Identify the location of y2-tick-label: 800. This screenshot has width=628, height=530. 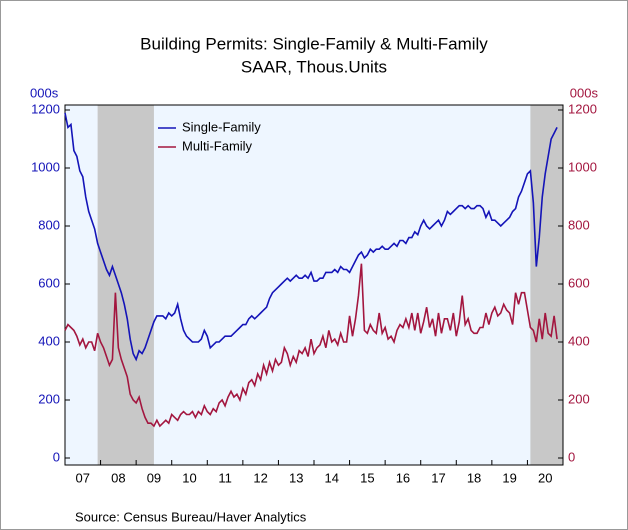
(579, 224).